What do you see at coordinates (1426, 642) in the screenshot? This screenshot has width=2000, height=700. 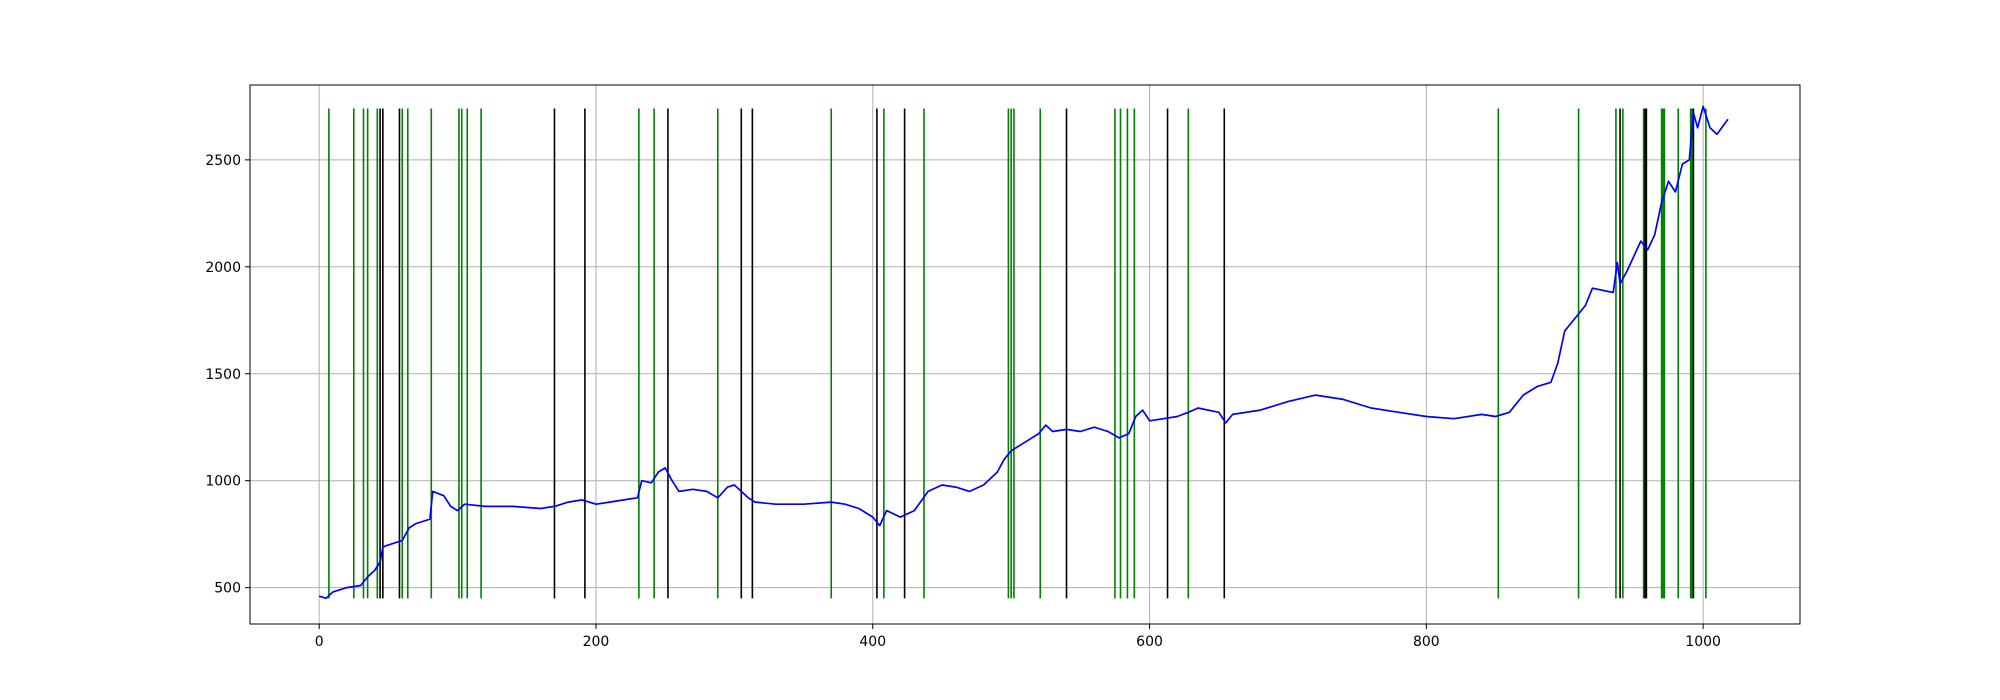 I see `x-tick-label: 800` at bounding box center [1426, 642].